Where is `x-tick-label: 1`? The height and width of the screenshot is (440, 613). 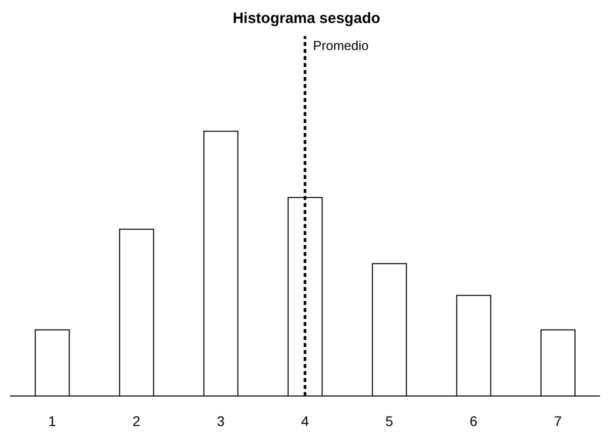
x-tick-label: 1 is located at coordinates (52, 420).